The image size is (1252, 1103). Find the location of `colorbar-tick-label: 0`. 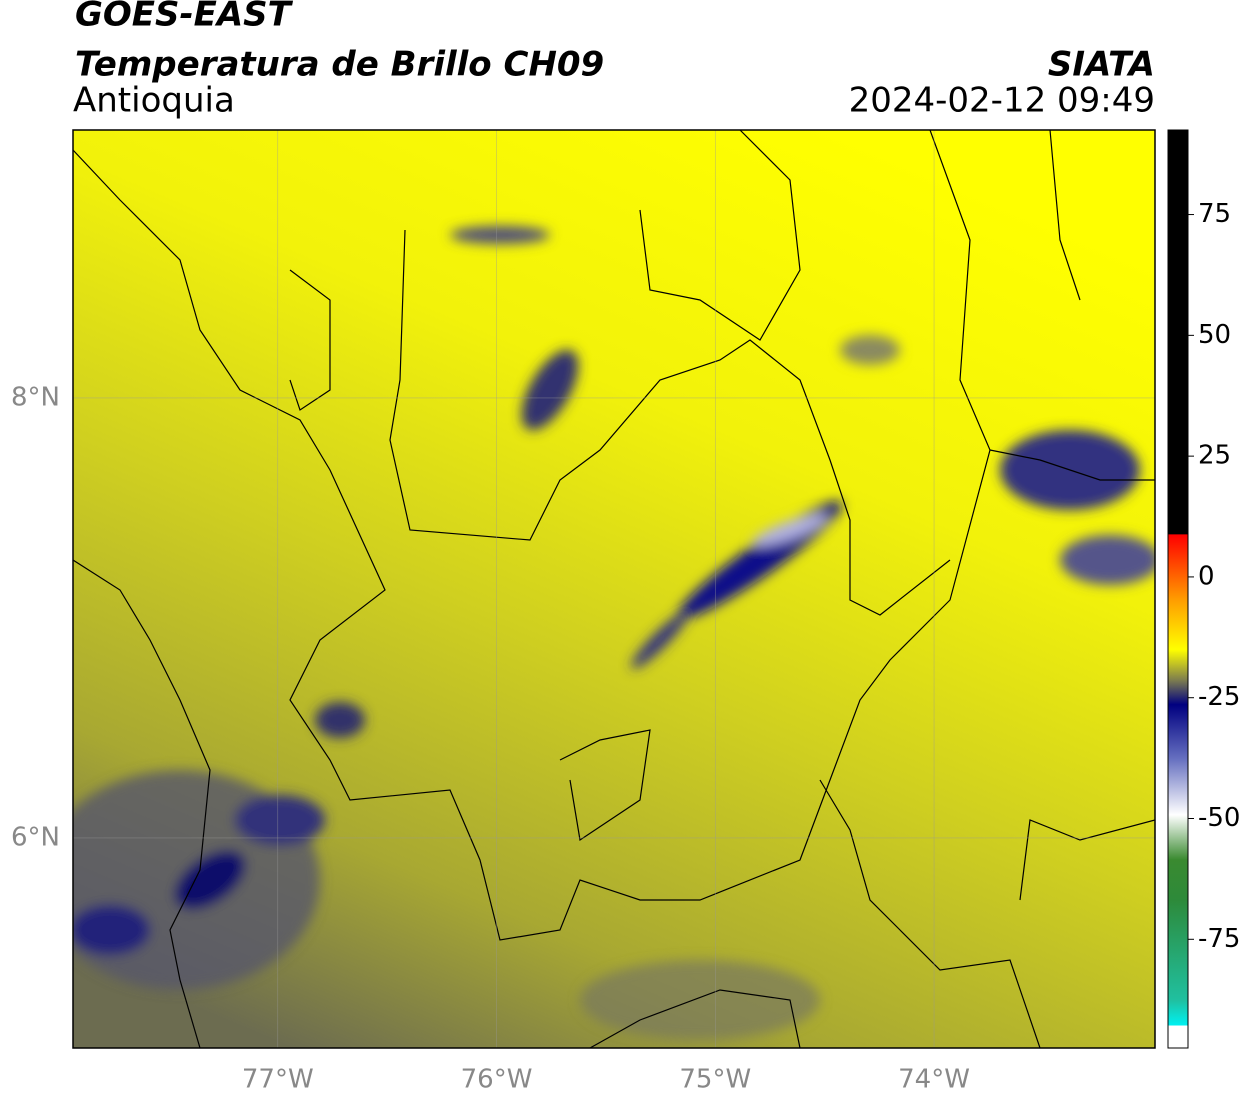

colorbar-tick-label: 0 is located at coordinates (1206, 576).